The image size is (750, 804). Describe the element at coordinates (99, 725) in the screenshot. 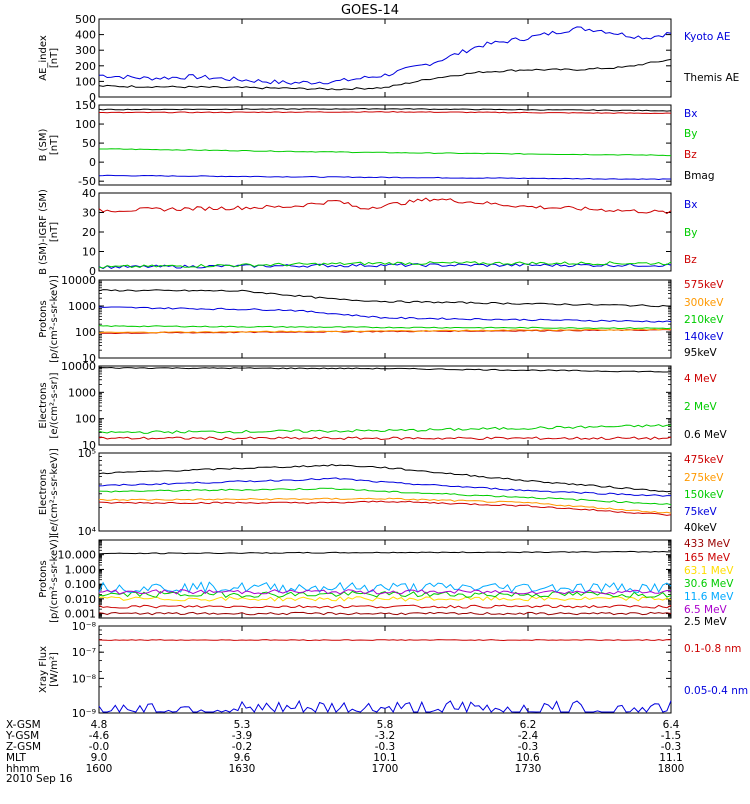

I see `footer-value: 4.8` at that location.